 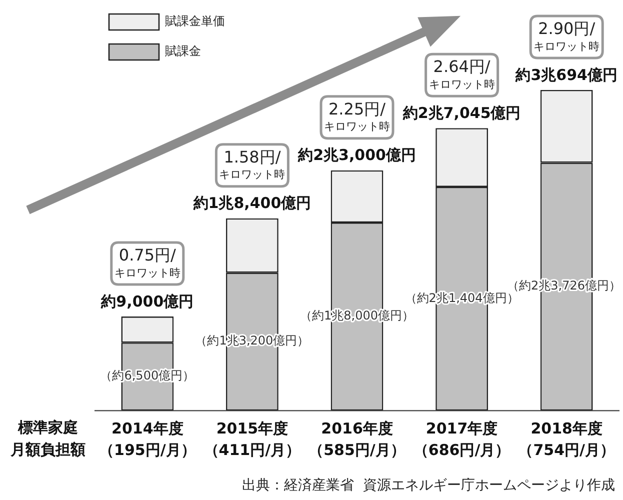 I want to click on x-tick-label: 2017年度（686円/月）, so click(x=461, y=439).